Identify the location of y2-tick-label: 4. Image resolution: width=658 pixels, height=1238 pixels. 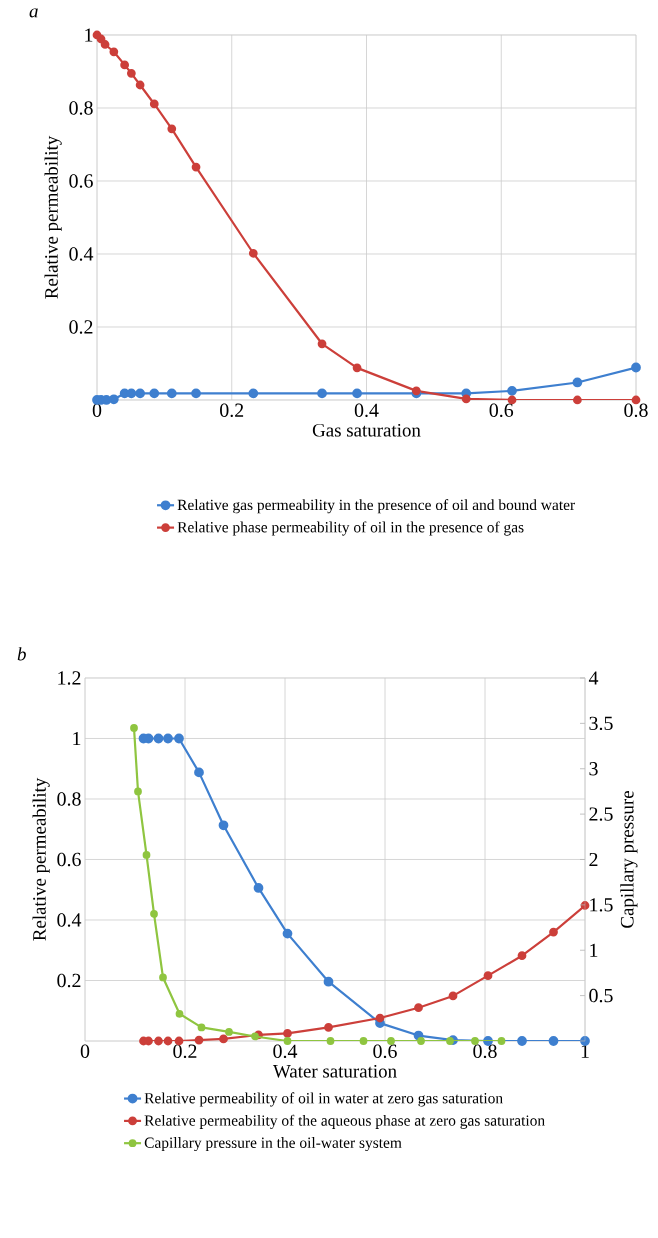
(593, 678).